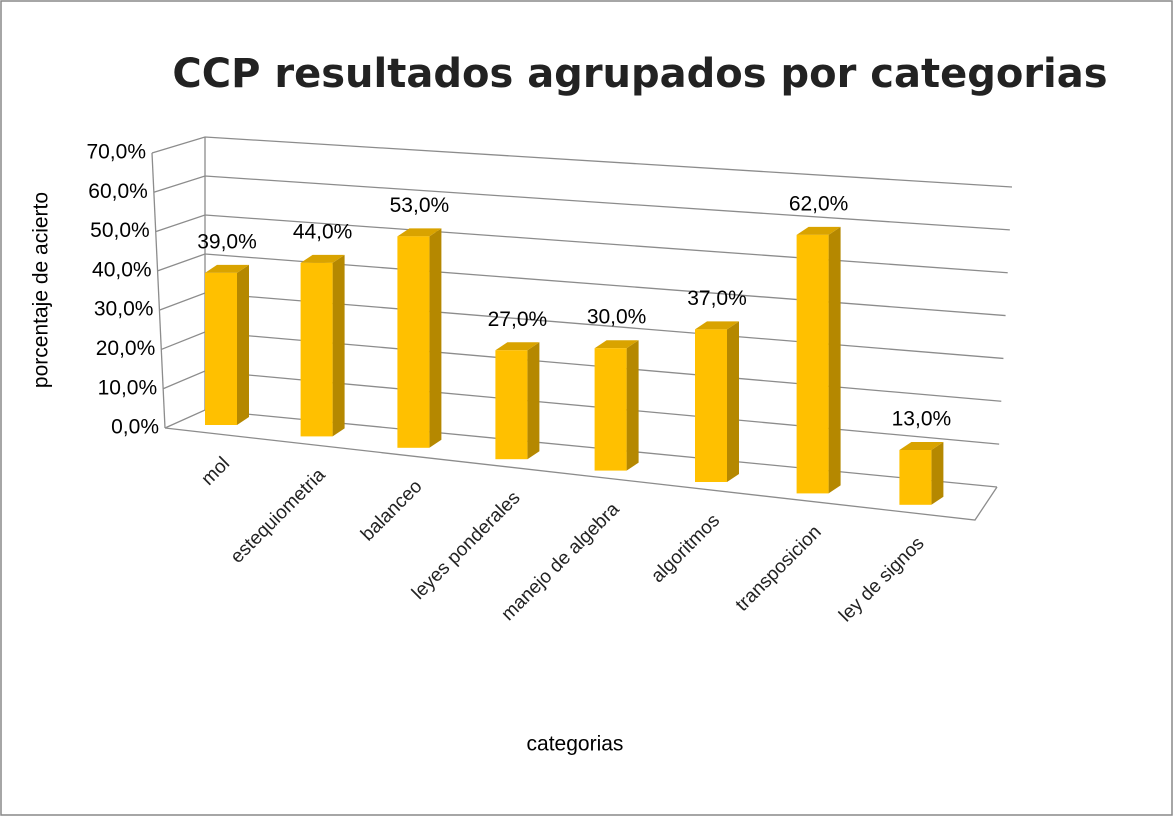 Image resolution: width=1173 pixels, height=816 pixels. Describe the element at coordinates (575, 744) in the screenshot. I see `x-axis-label: categorias` at that location.